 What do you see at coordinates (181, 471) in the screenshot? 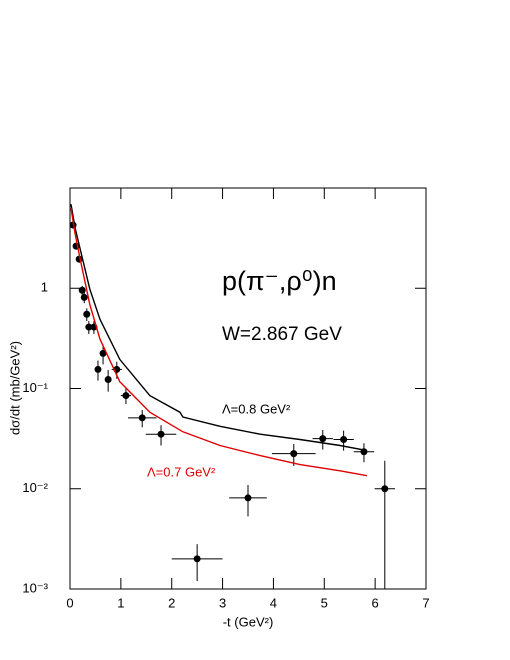
I see `curve-label: Λ=0.7 GeV²` at bounding box center [181, 471].